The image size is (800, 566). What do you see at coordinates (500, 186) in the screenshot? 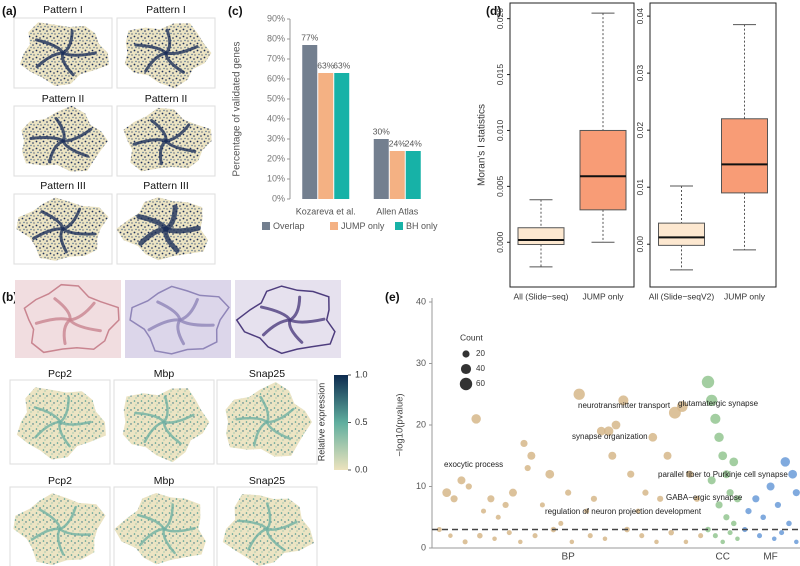
I see `y-tick-label: 0.005` at bounding box center [500, 186].